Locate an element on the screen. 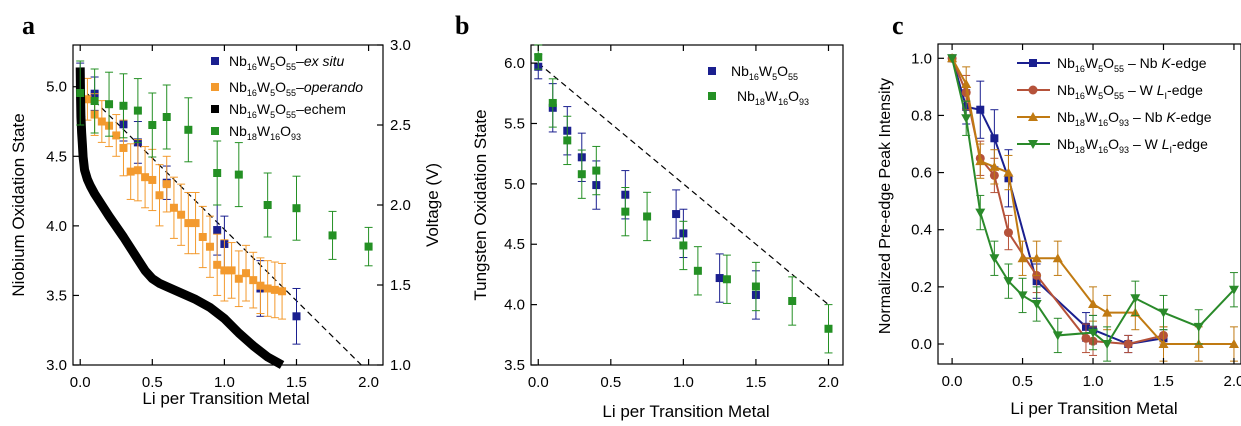  panel-c-label: c is located at coordinates (898, 25).